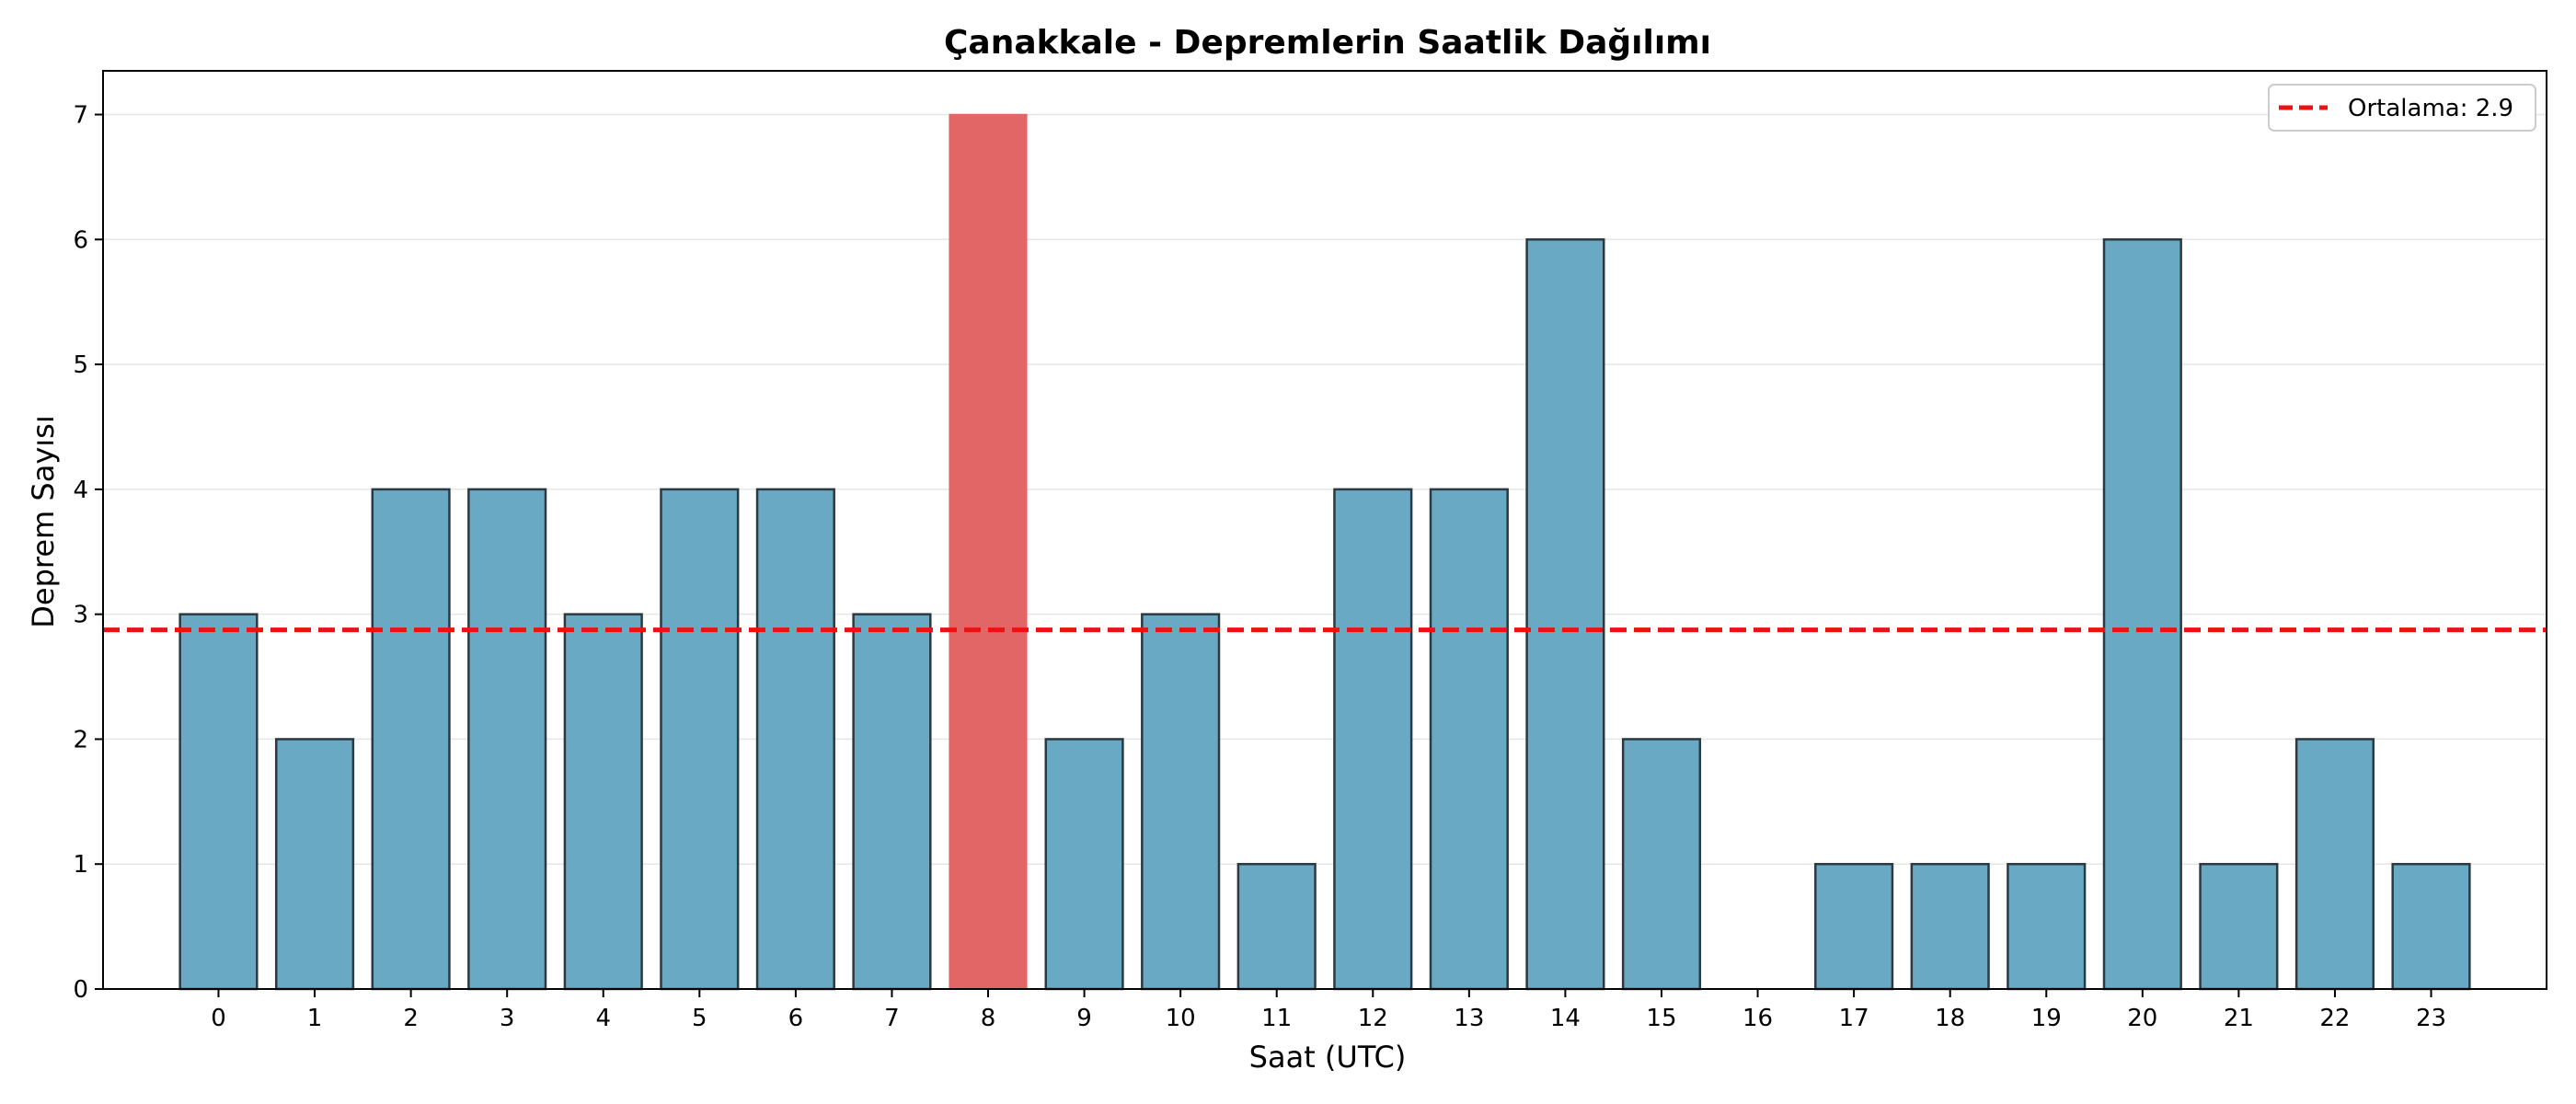 This screenshot has height=1104, width=2576. I want to click on x-tick-label: 7, so click(892, 1018).